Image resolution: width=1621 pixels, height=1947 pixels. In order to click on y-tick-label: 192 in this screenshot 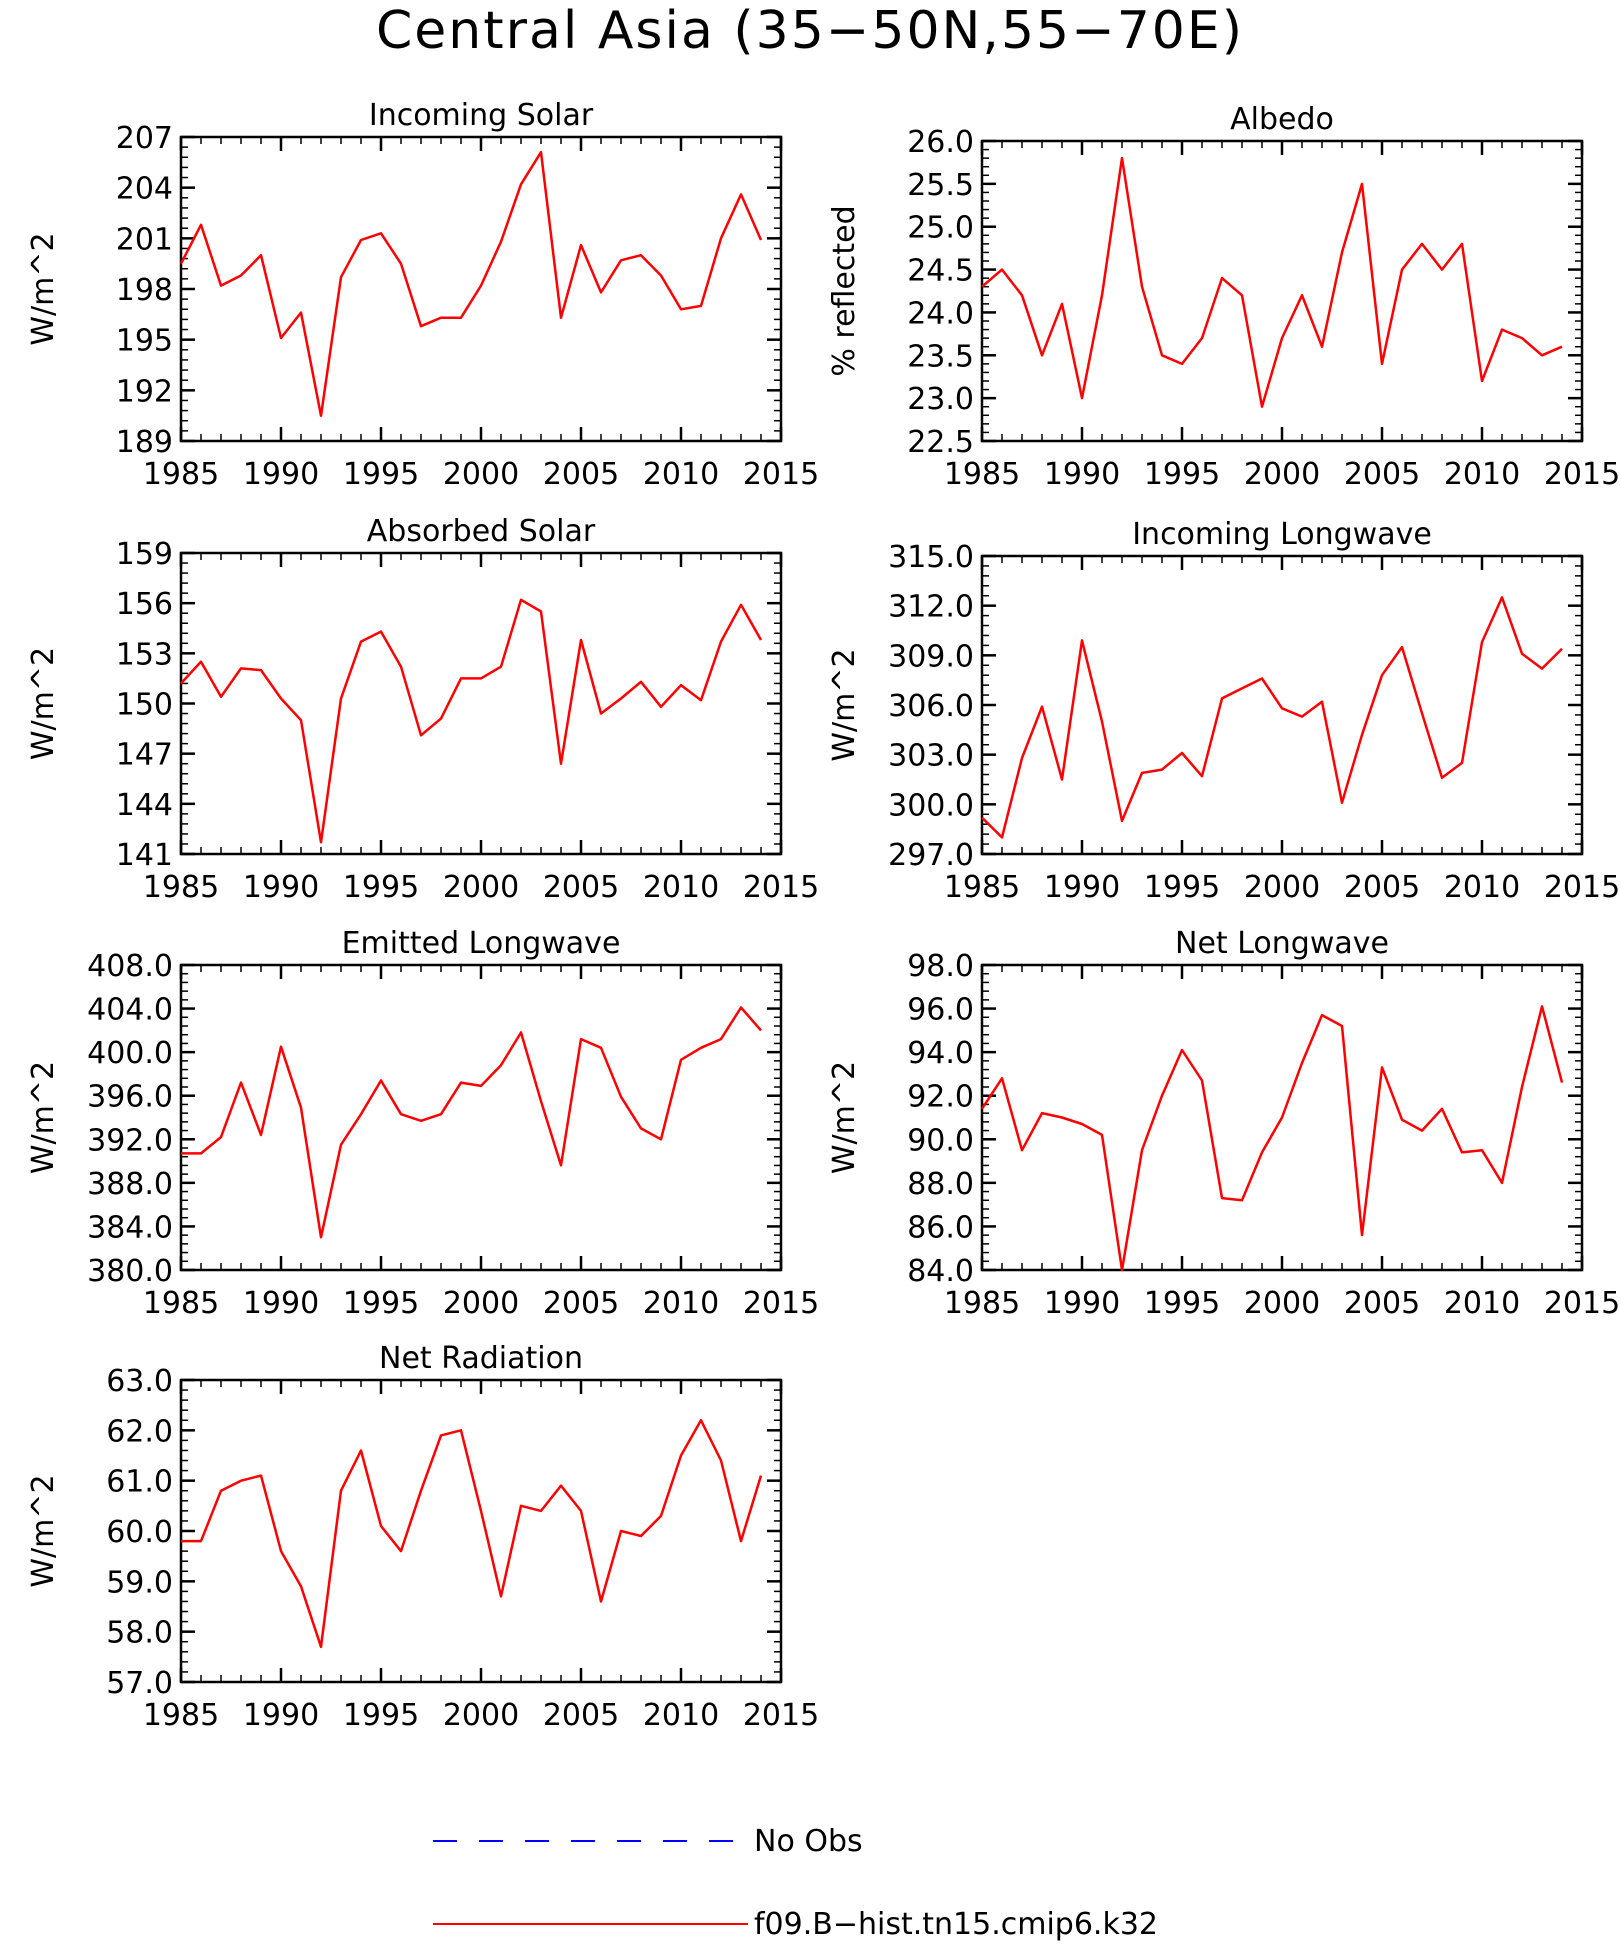, I will do `click(144, 391)`.